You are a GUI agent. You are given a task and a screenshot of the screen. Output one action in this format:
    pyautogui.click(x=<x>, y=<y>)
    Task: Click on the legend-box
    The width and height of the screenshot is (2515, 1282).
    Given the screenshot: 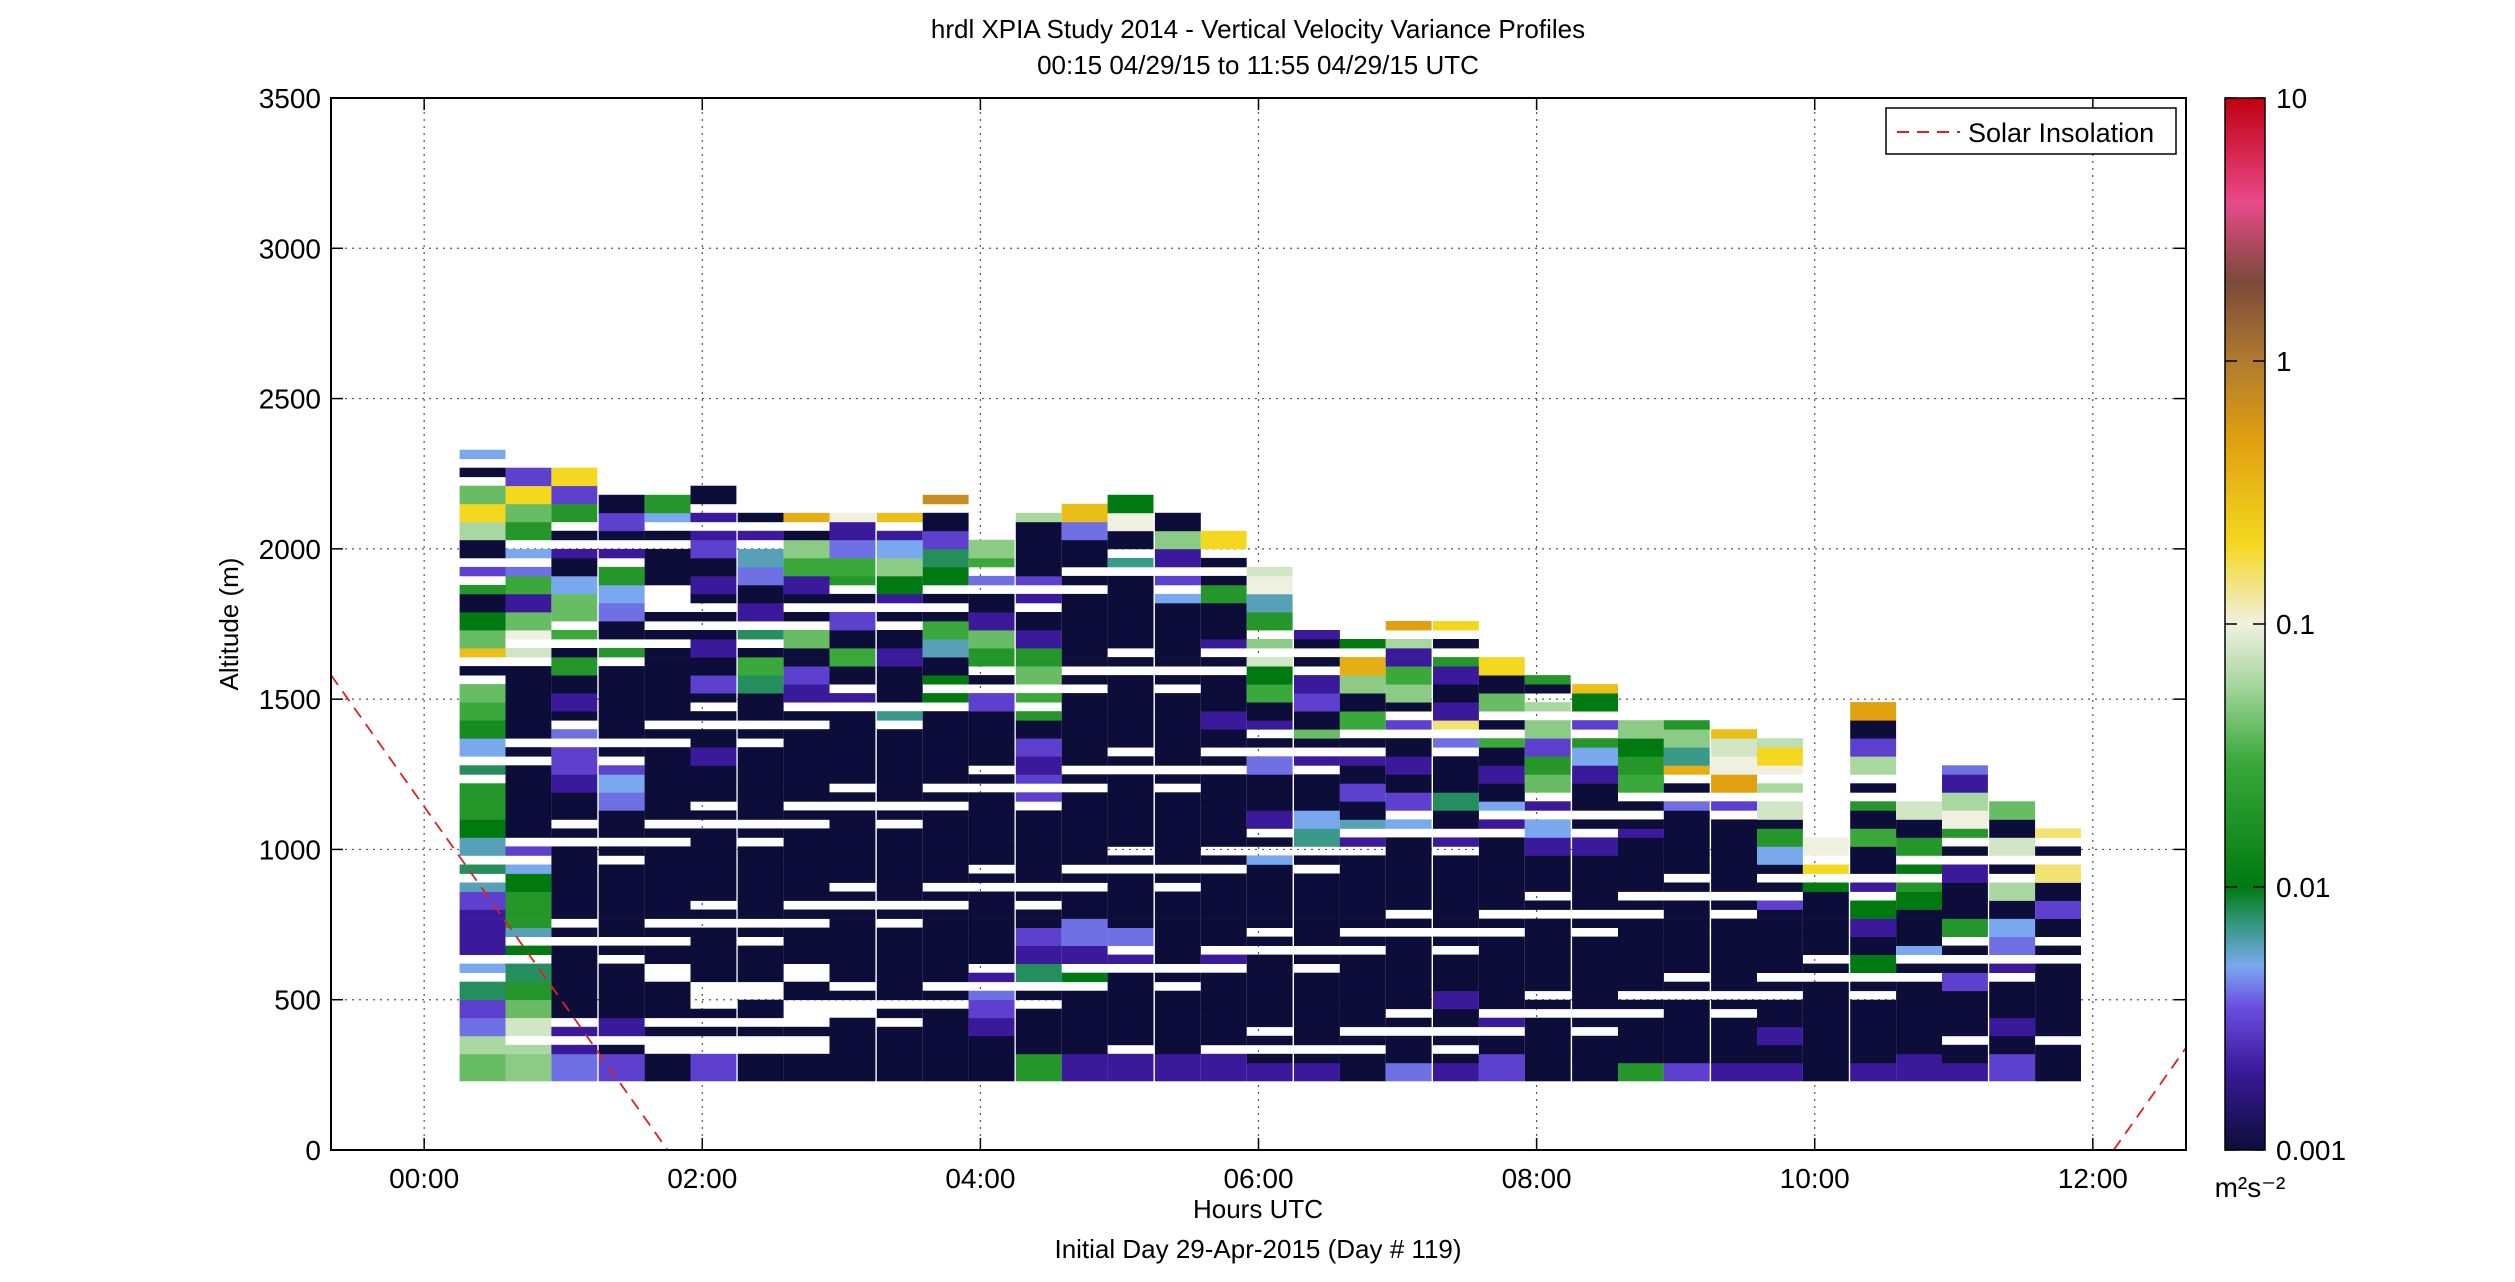 What is the action you would take?
    pyautogui.click(x=2031, y=131)
    